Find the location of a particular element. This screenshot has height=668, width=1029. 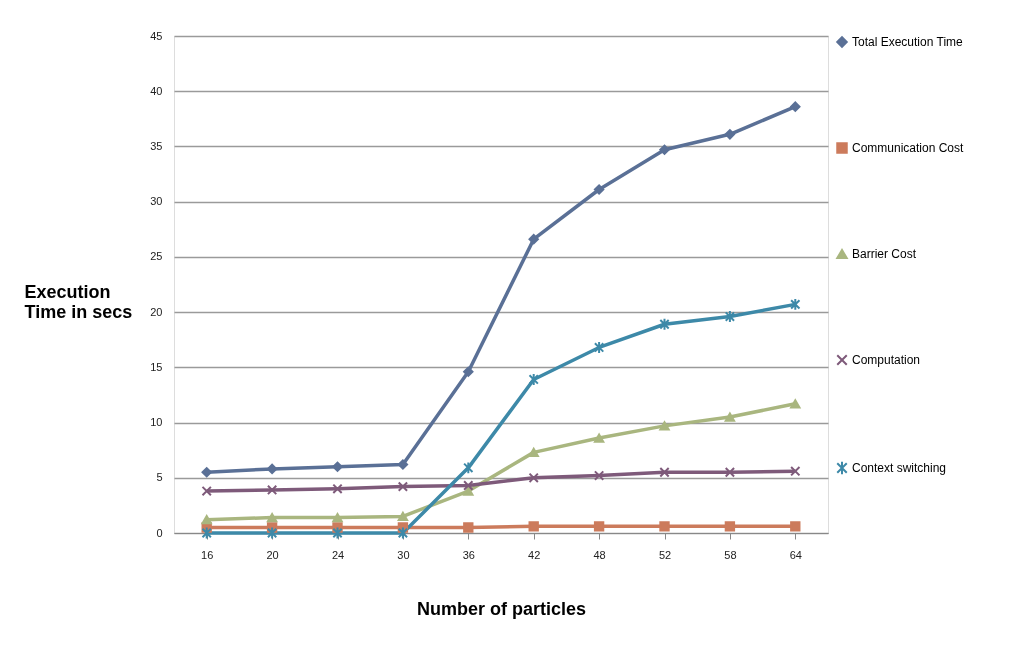

y-tick-label: 40 is located at coordinates (156, 90).